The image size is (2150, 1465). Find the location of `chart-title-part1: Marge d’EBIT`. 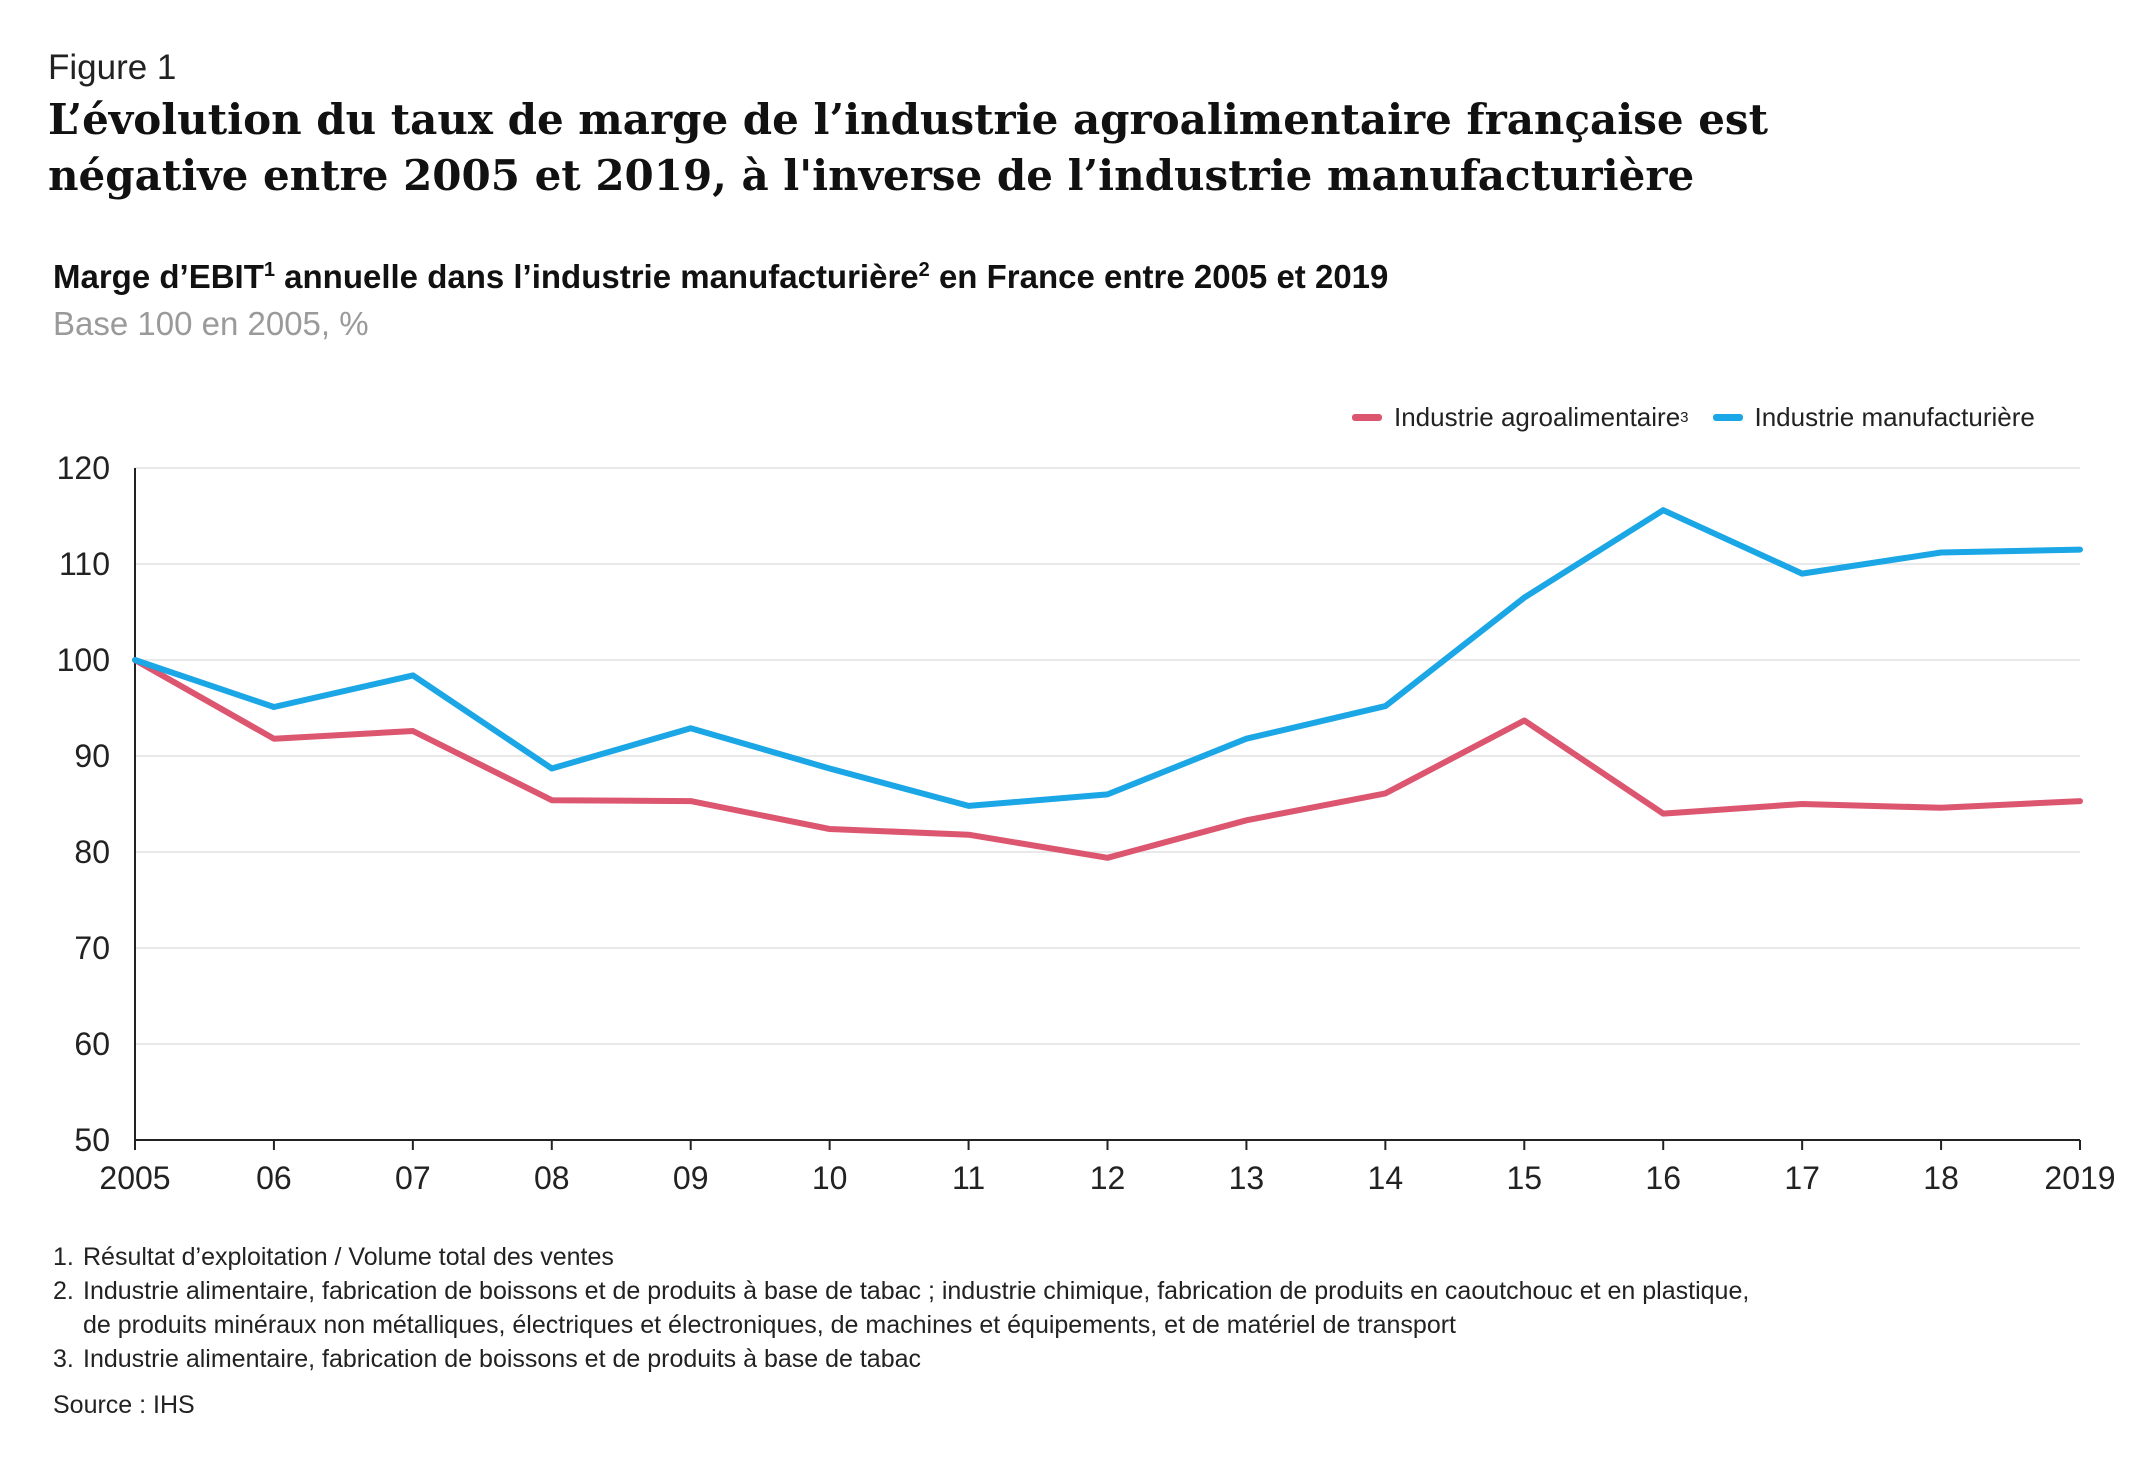

chart-title-part1: Marge d’EBIT is located at coordinates (158, 276).